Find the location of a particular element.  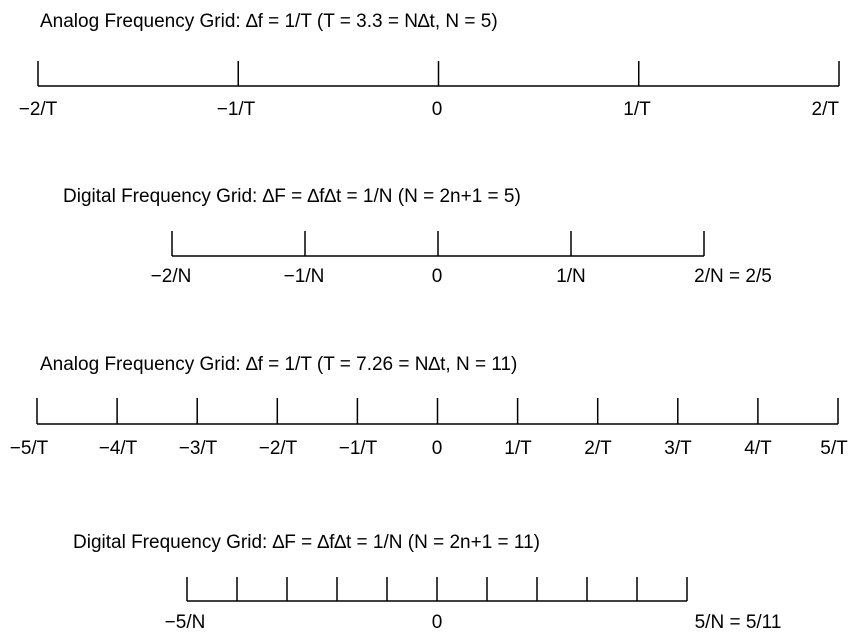

tick-label: 1/N is located at coordinates (571, 276).